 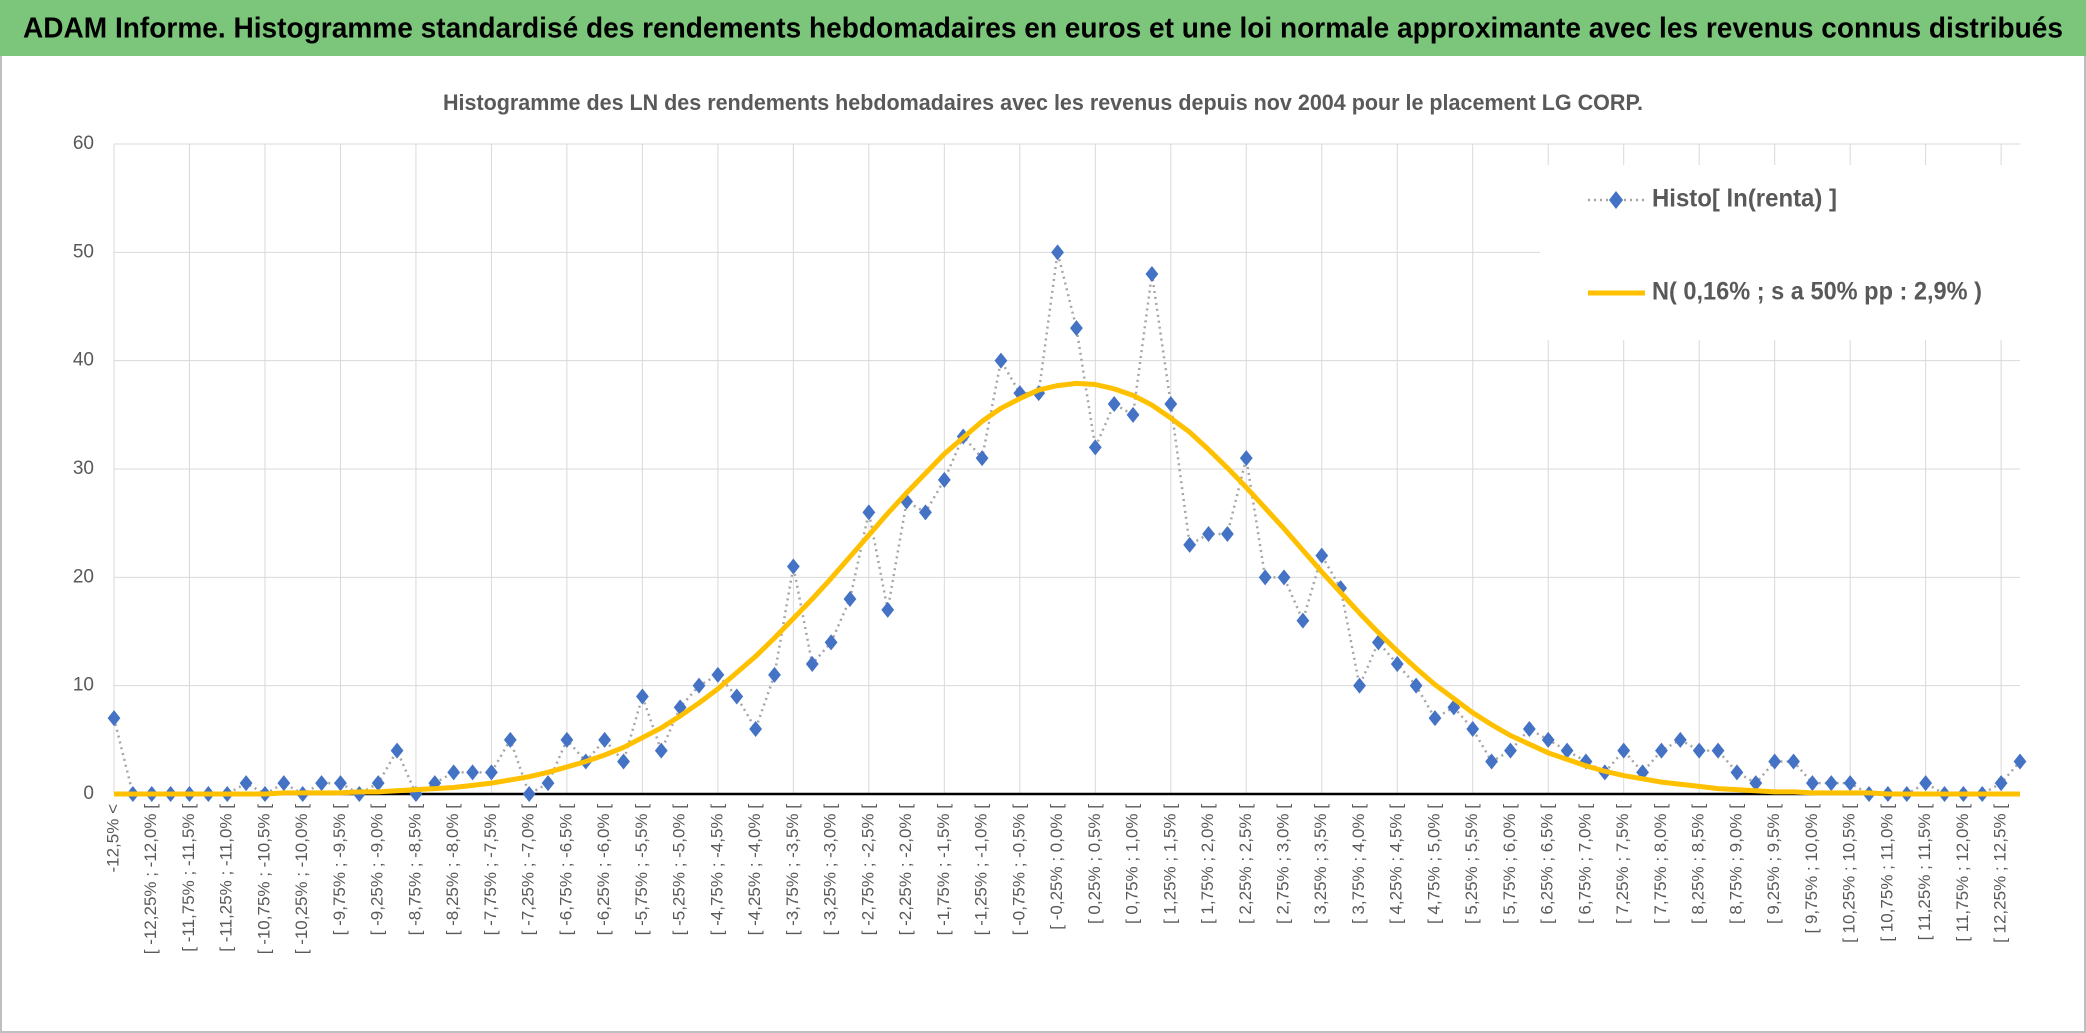 I want to click on x-tick-label: [ -0,25% ; 0,0% [, so click(x=1056, y=867).